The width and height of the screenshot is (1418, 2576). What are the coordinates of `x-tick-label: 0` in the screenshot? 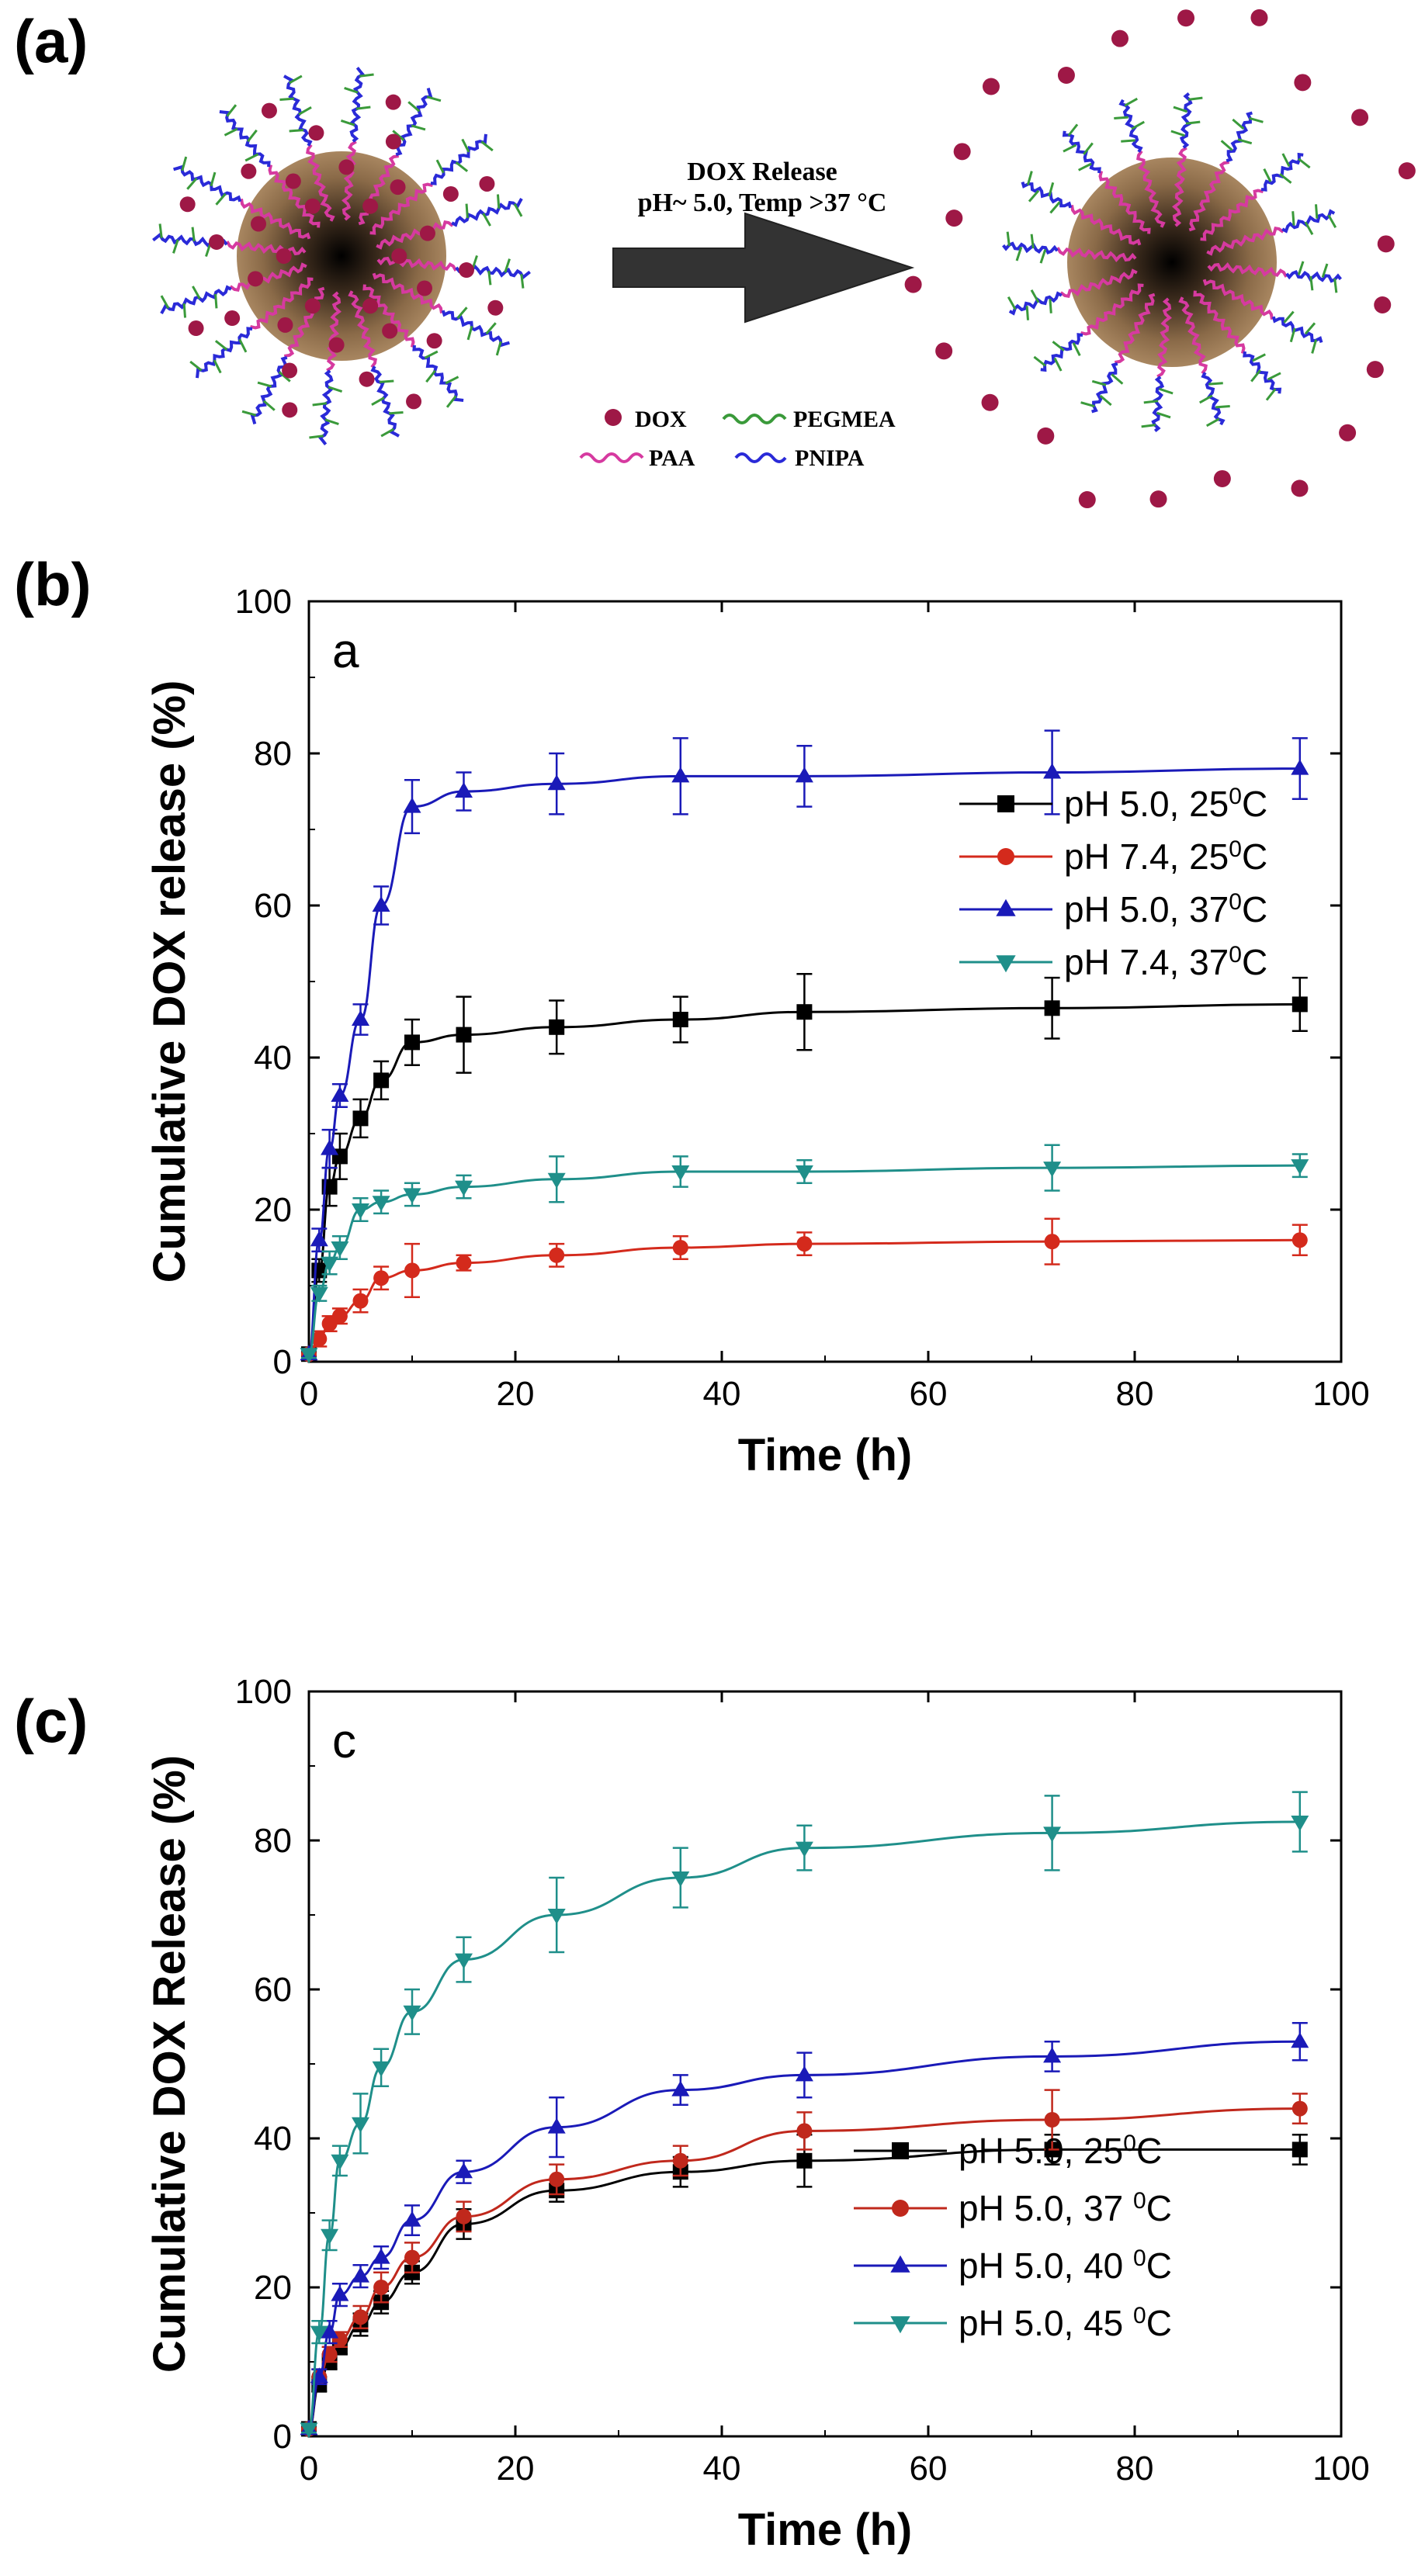 It's located at (309, 1394).